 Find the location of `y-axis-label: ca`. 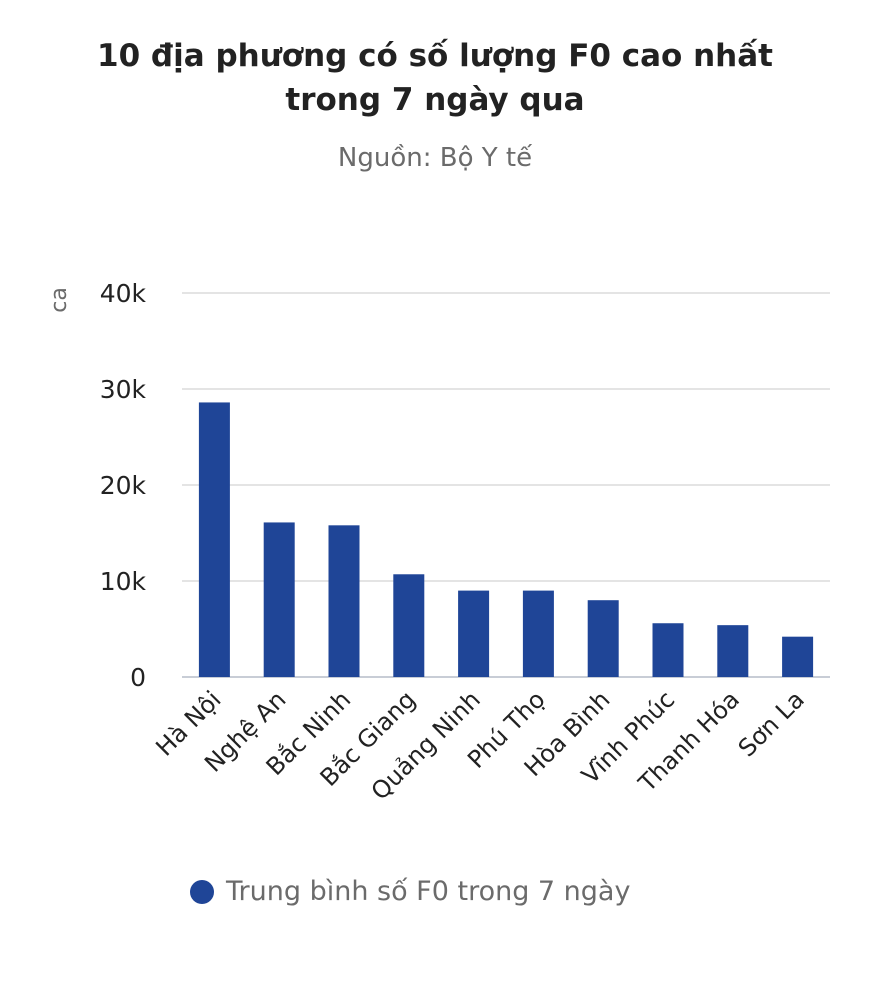

y-axis-label: ca is located at coordinates (59, 300).